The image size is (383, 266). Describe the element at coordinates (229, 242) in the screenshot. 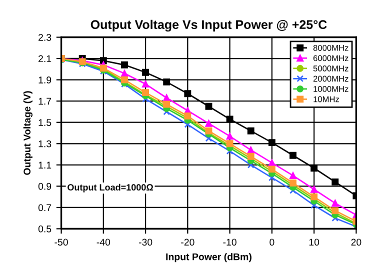

I see `x-tick-label: -10` at that location.